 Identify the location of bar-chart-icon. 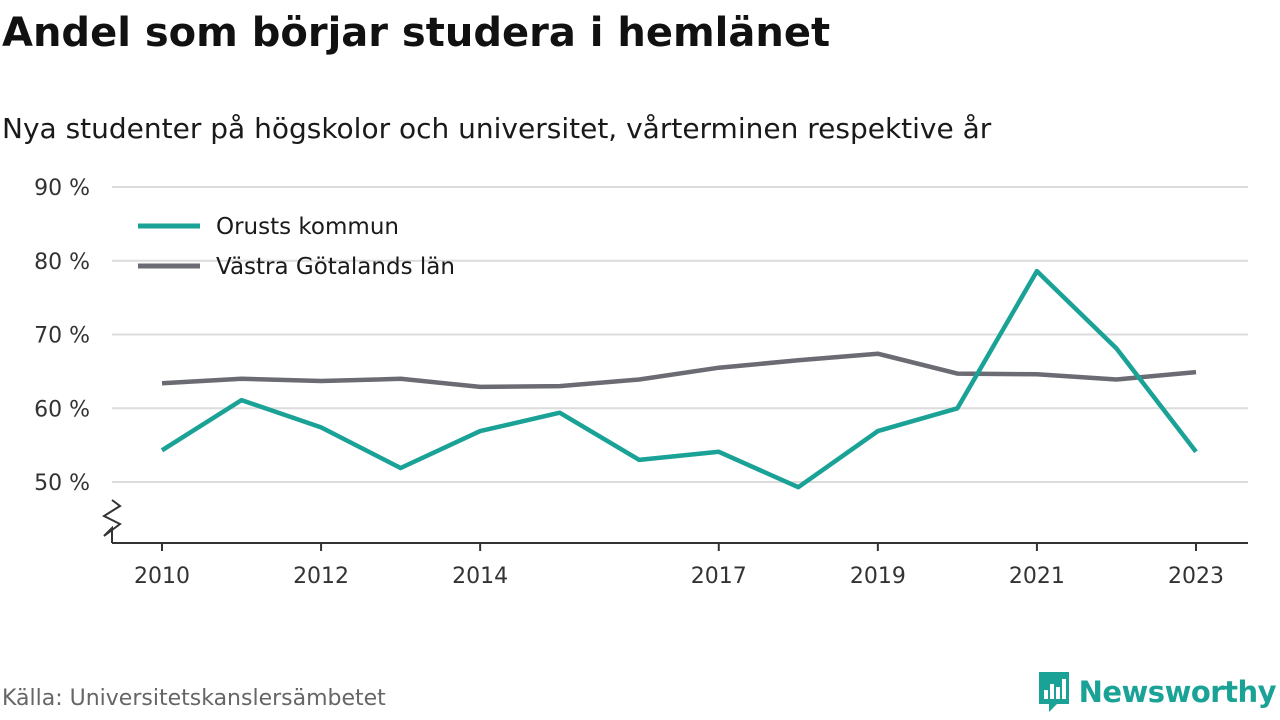
(1053, 692).